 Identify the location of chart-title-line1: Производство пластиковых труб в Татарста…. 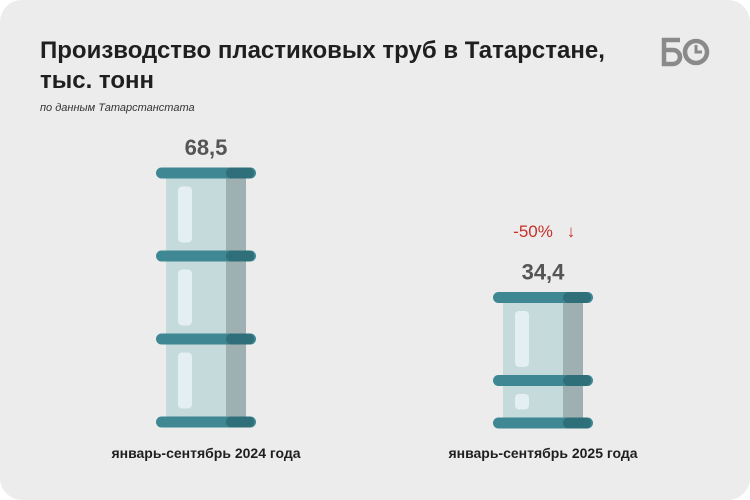
(322, 50).